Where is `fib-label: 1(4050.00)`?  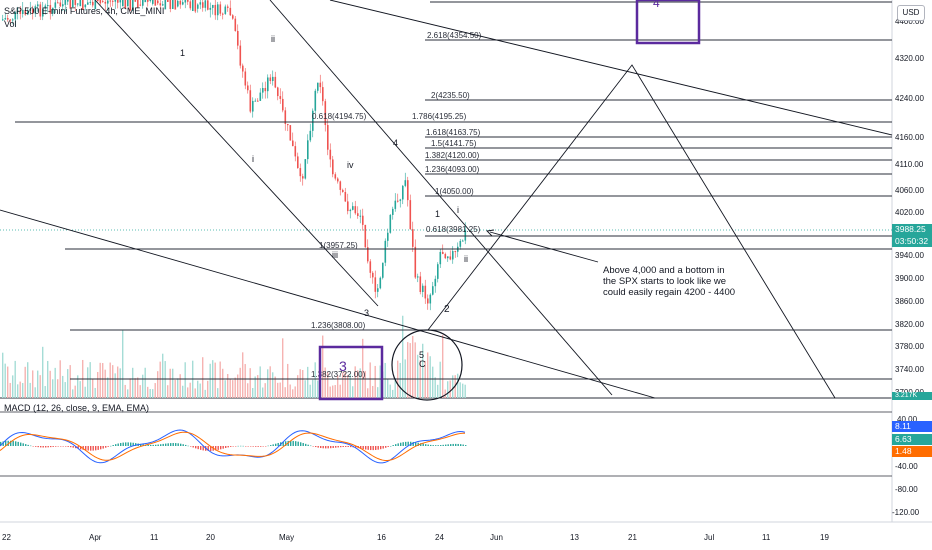
fib-label: 1(4050.00) is located at coordinates (454, 191).